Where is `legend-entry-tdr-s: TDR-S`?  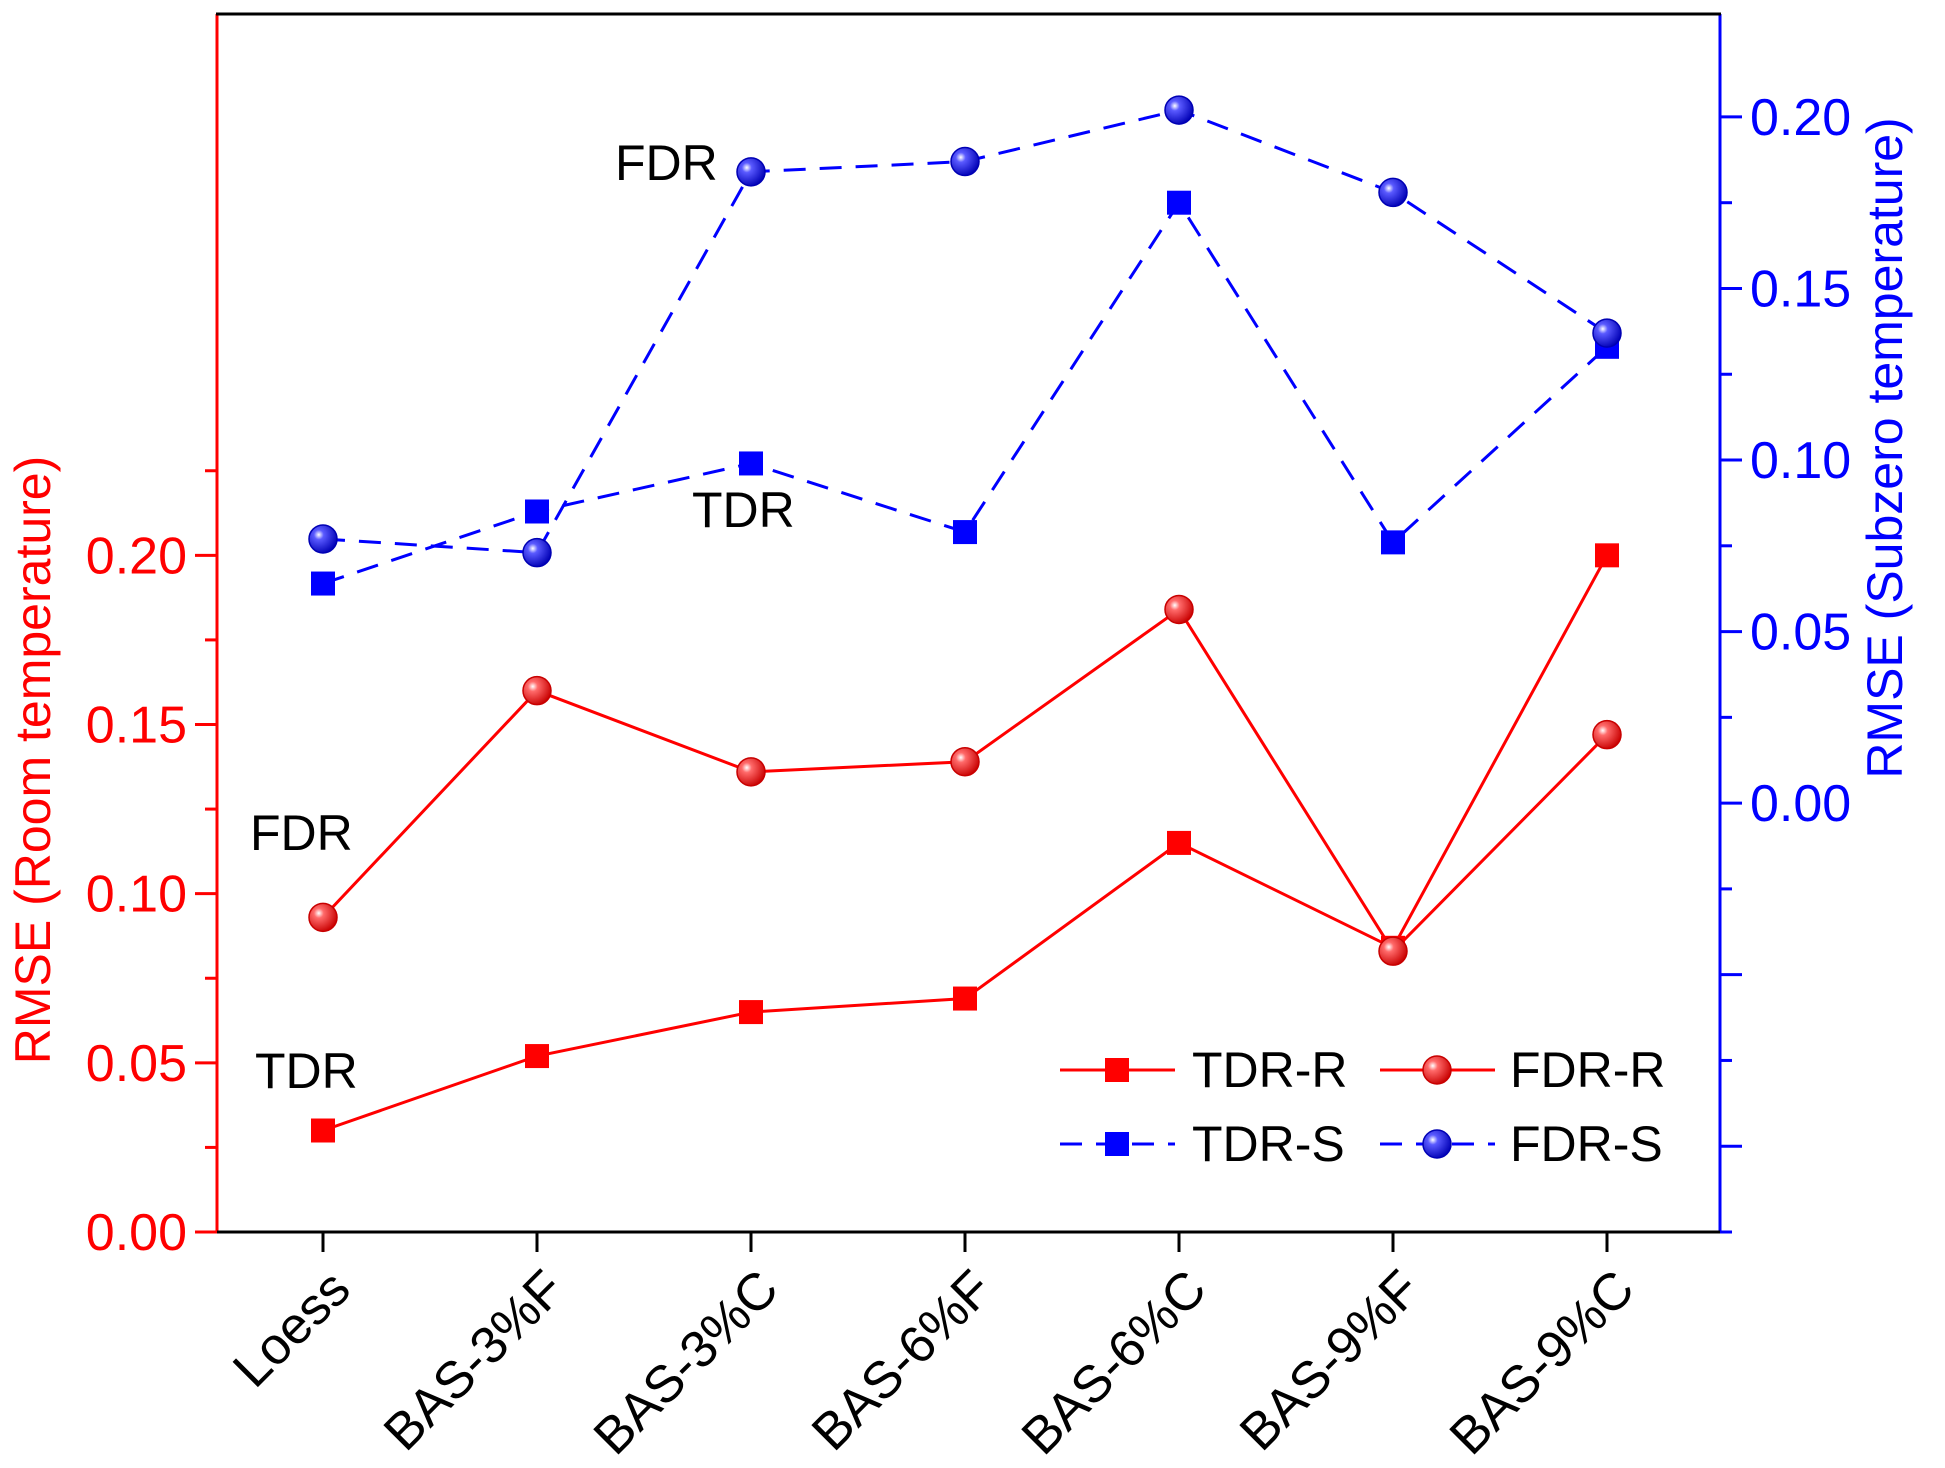 legend-entry-tdr-s: TDR-S is located at coordinates (1202, 1144).